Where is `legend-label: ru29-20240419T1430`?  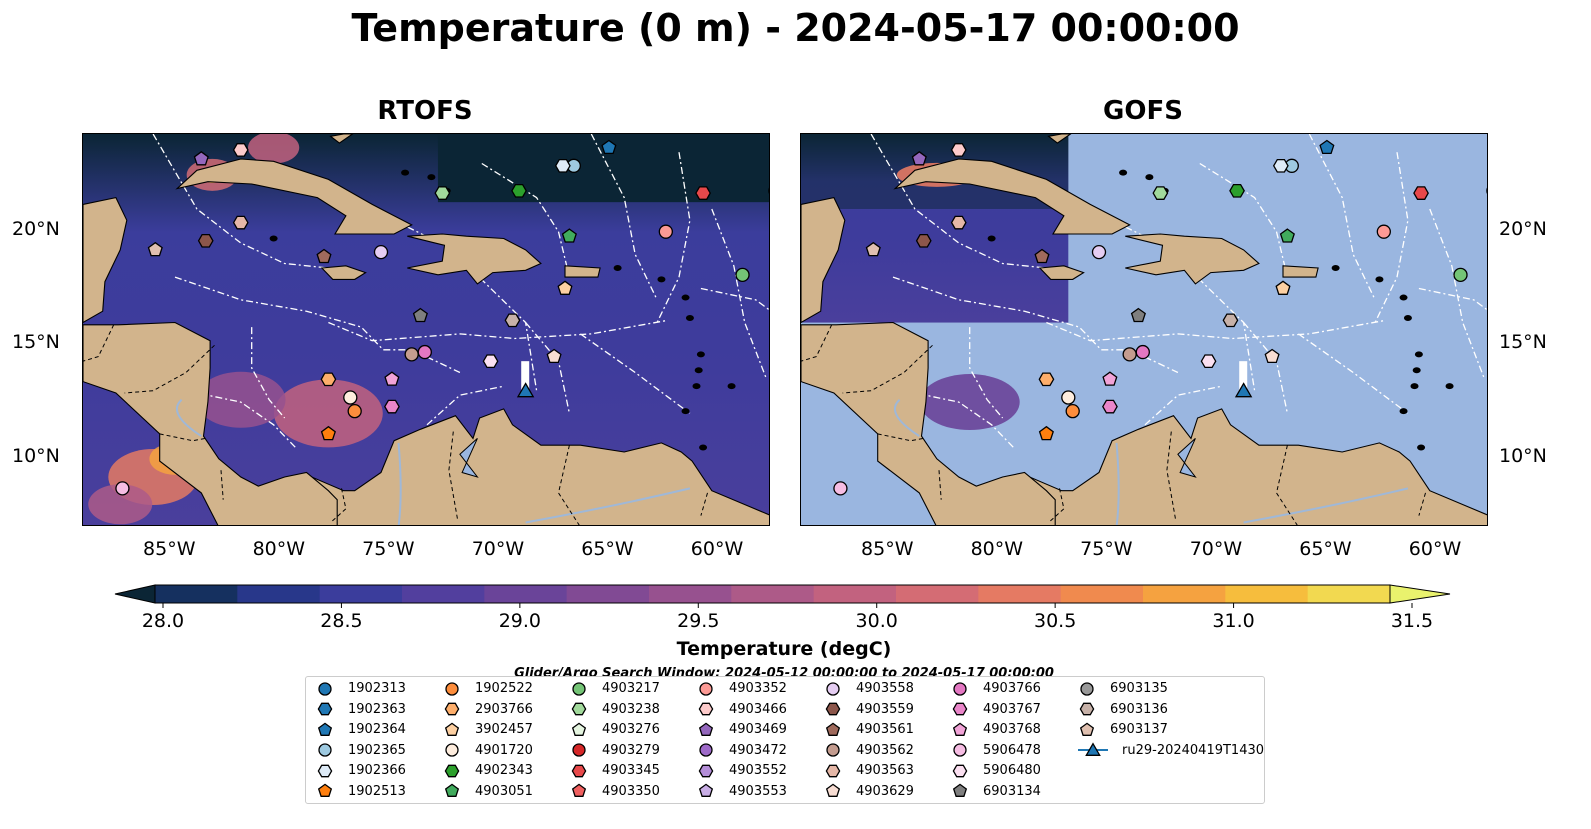
legend-label: ru29-20240419T1430 is located at coordinates (1193, 750).